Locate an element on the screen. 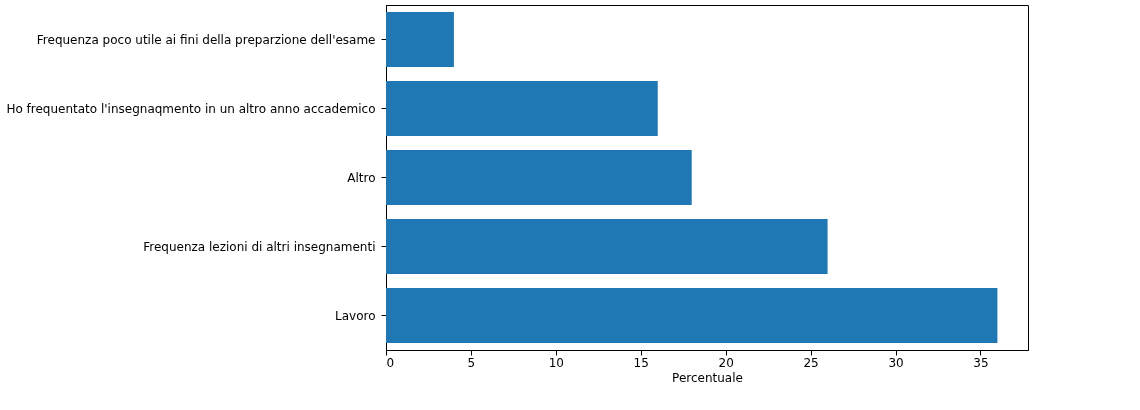 The image size is (1140, 410). y-tick-label: Frequenza lezioni di altri insegnamenti is located at coordinates (259, 246).